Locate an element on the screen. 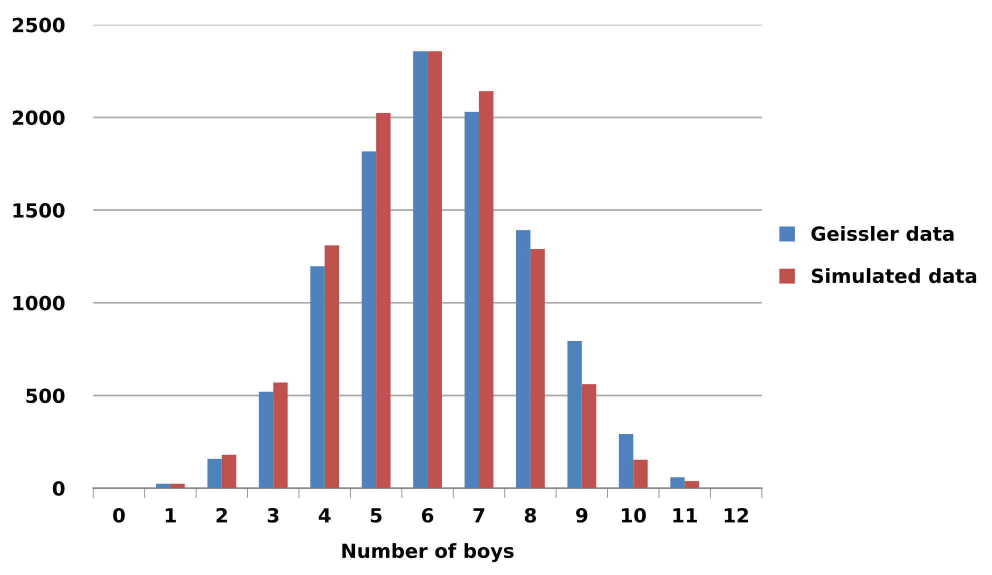 The image size is (992, 575). x-tick-label: 0 is located at coordinates (119, 515).